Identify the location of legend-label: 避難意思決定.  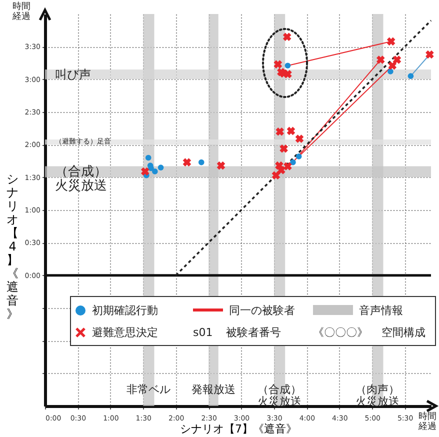
(125, 332).